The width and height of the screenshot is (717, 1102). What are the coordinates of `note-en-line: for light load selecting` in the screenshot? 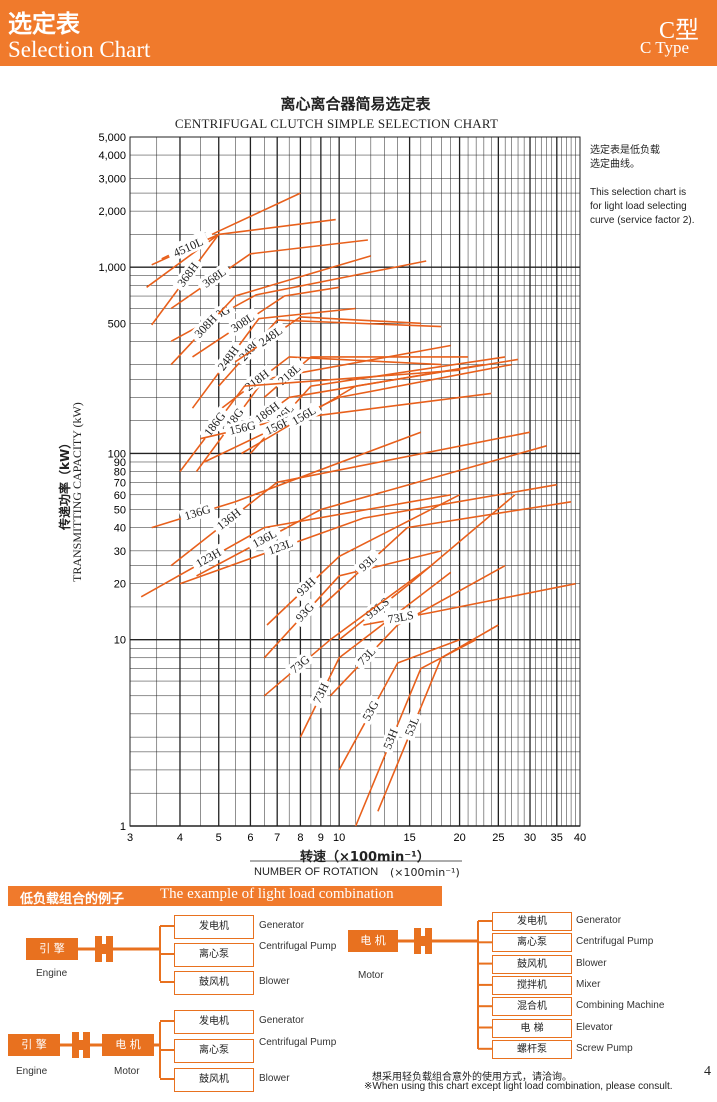 It's located at (638, 206).